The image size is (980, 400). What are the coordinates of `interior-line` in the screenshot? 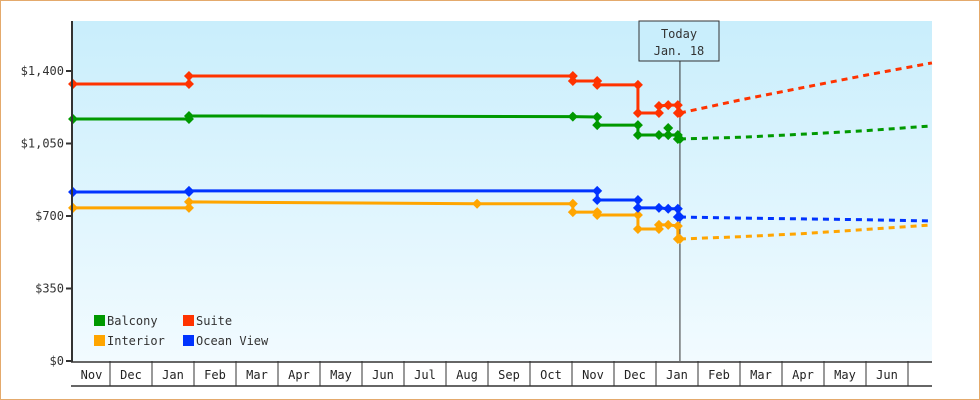 It's located at (376, 220).